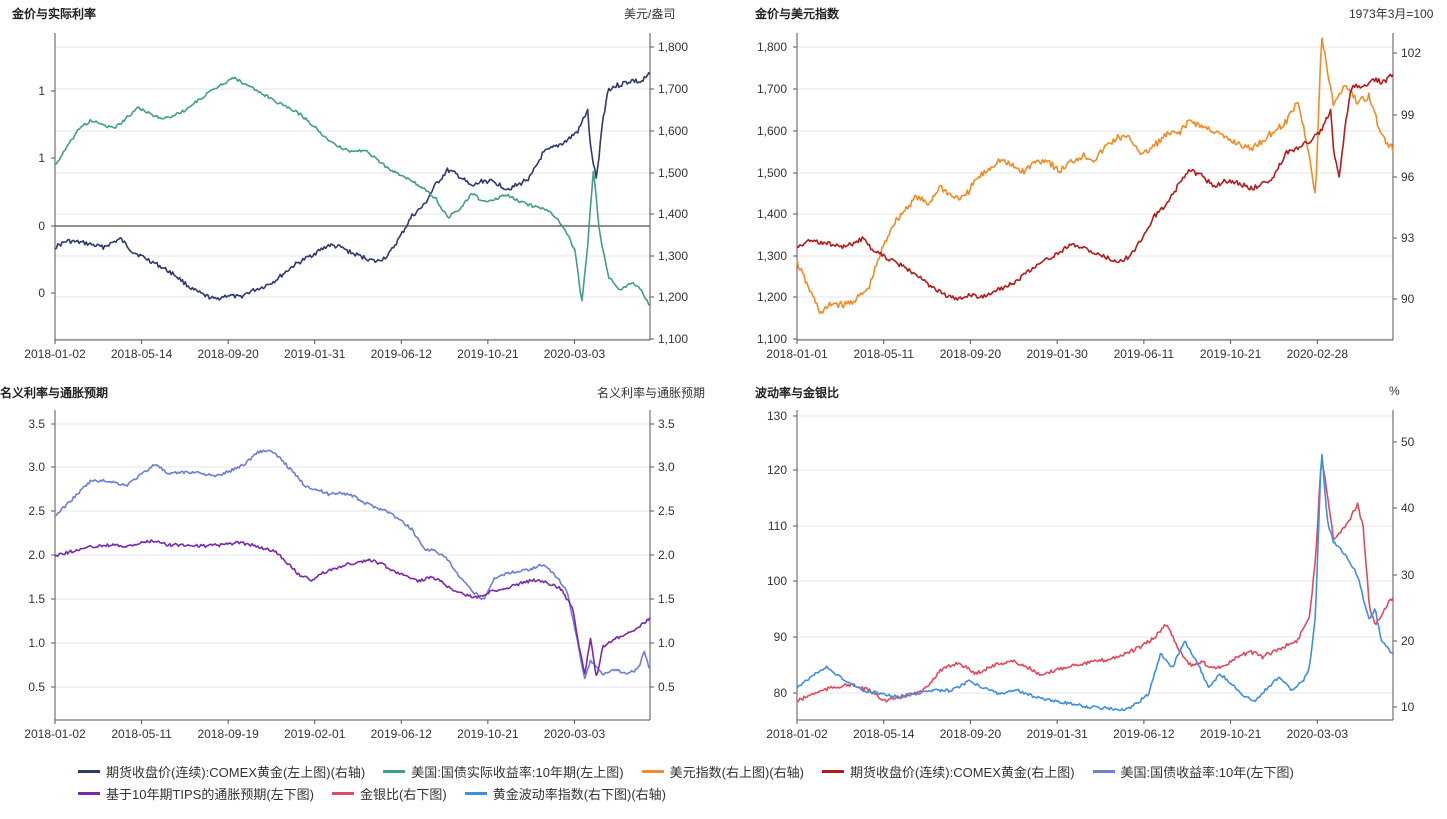 This screenshot has height=819, width=1447. I want to click on legend-label: 基于10年期TIPS的通胀预期(左下图), so click(210, 794).